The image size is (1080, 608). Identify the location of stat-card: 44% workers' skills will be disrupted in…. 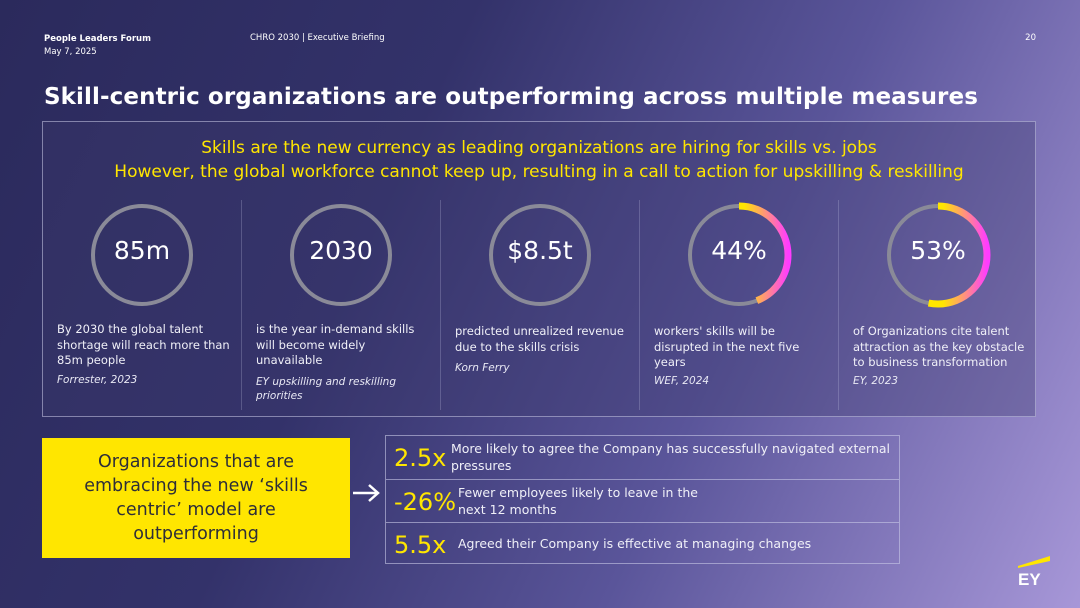
(738, 305).